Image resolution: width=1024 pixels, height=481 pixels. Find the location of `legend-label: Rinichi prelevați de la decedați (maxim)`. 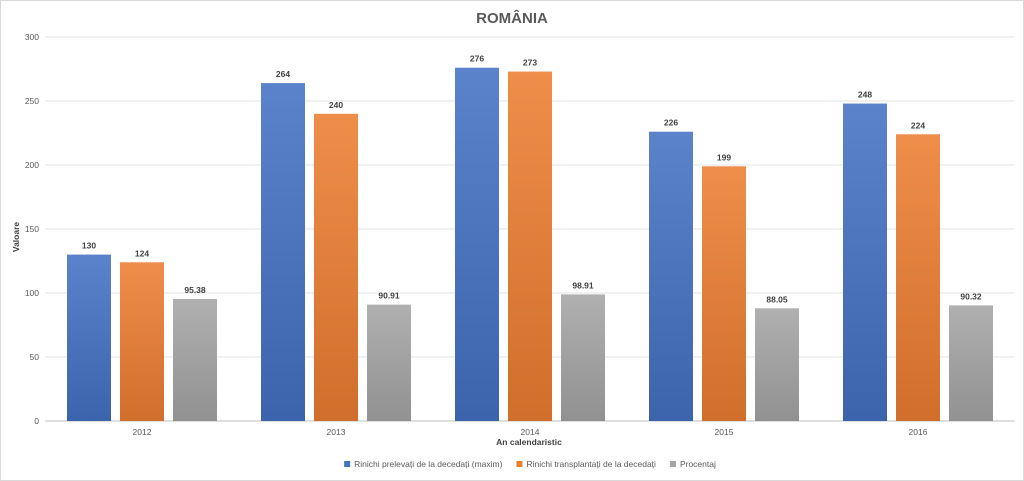

legend-label: Rinichi prelevați de la decedați (maxim) is located at coordinates (428, 464).